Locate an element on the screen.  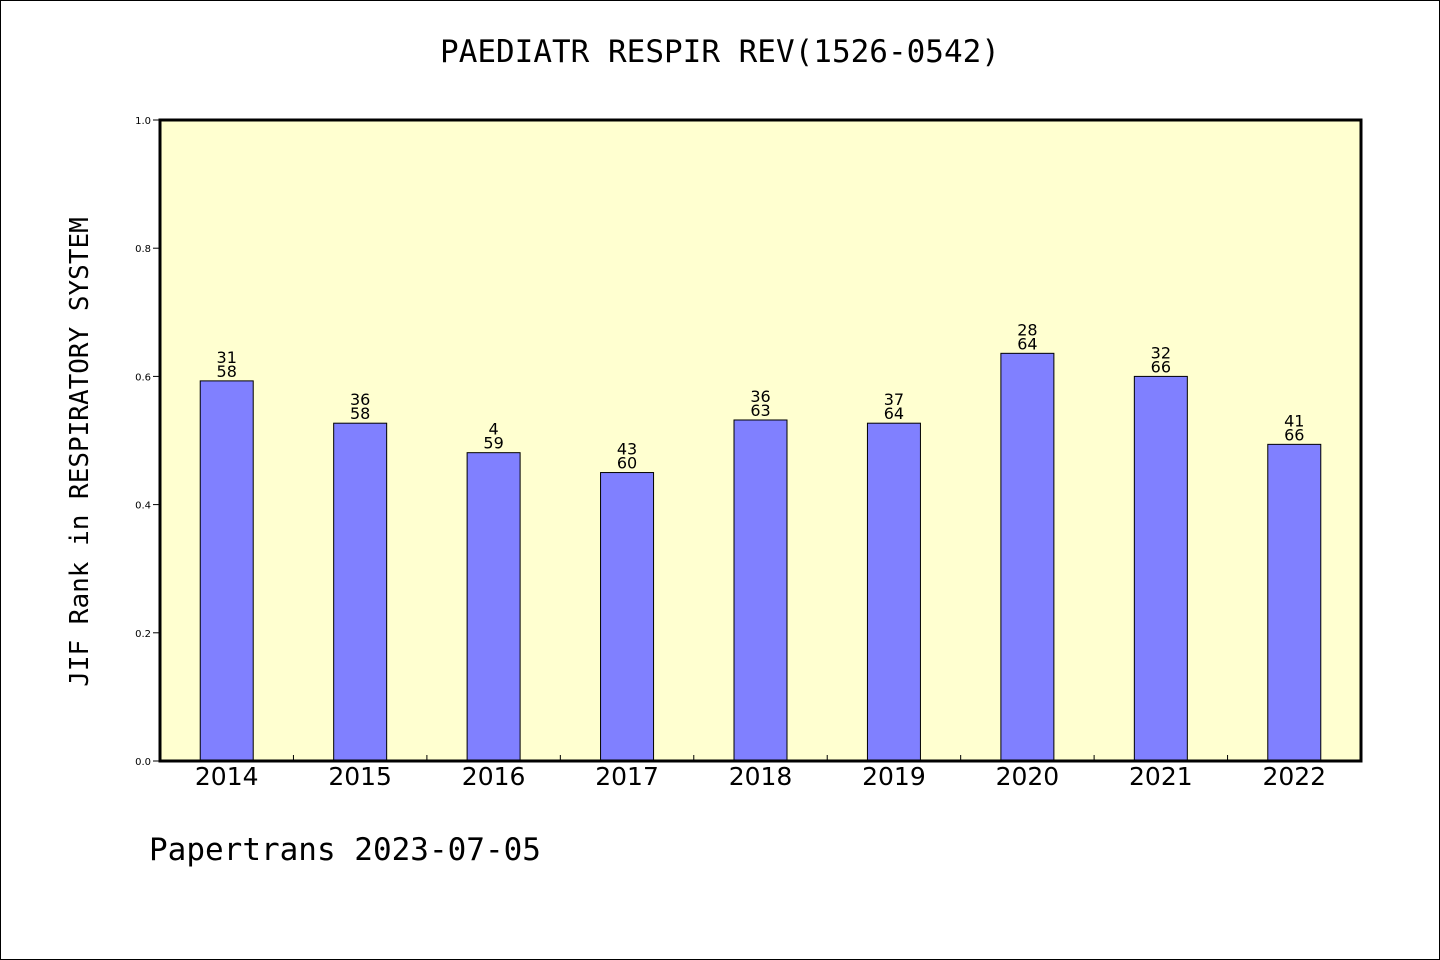
bar-2019 is located at coordinates (893, 592).